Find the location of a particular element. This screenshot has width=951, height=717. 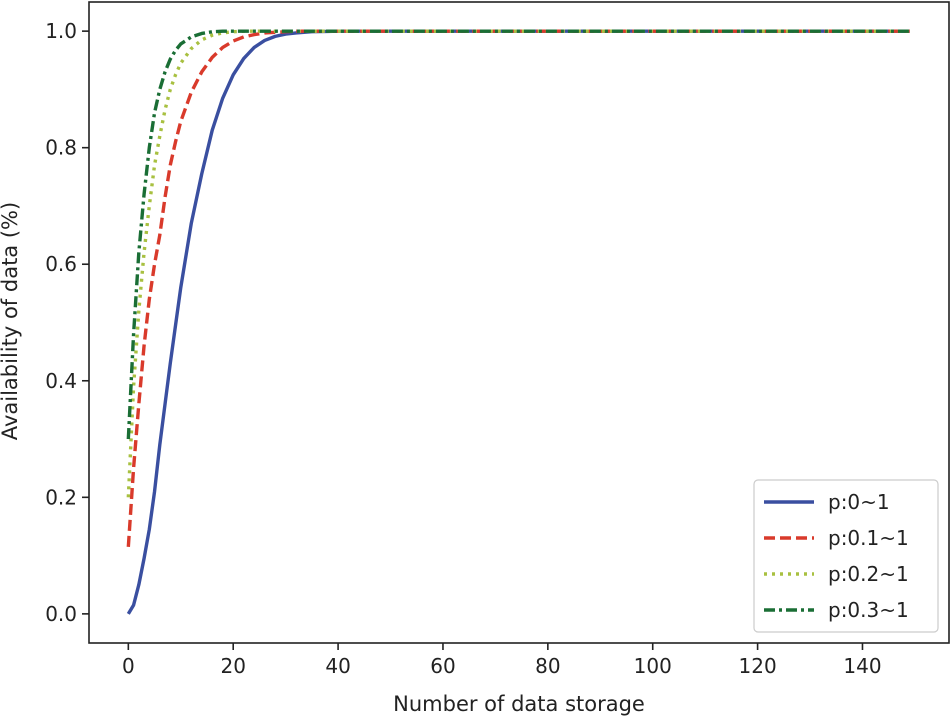

legend-box is located at coordinates (846, 556).